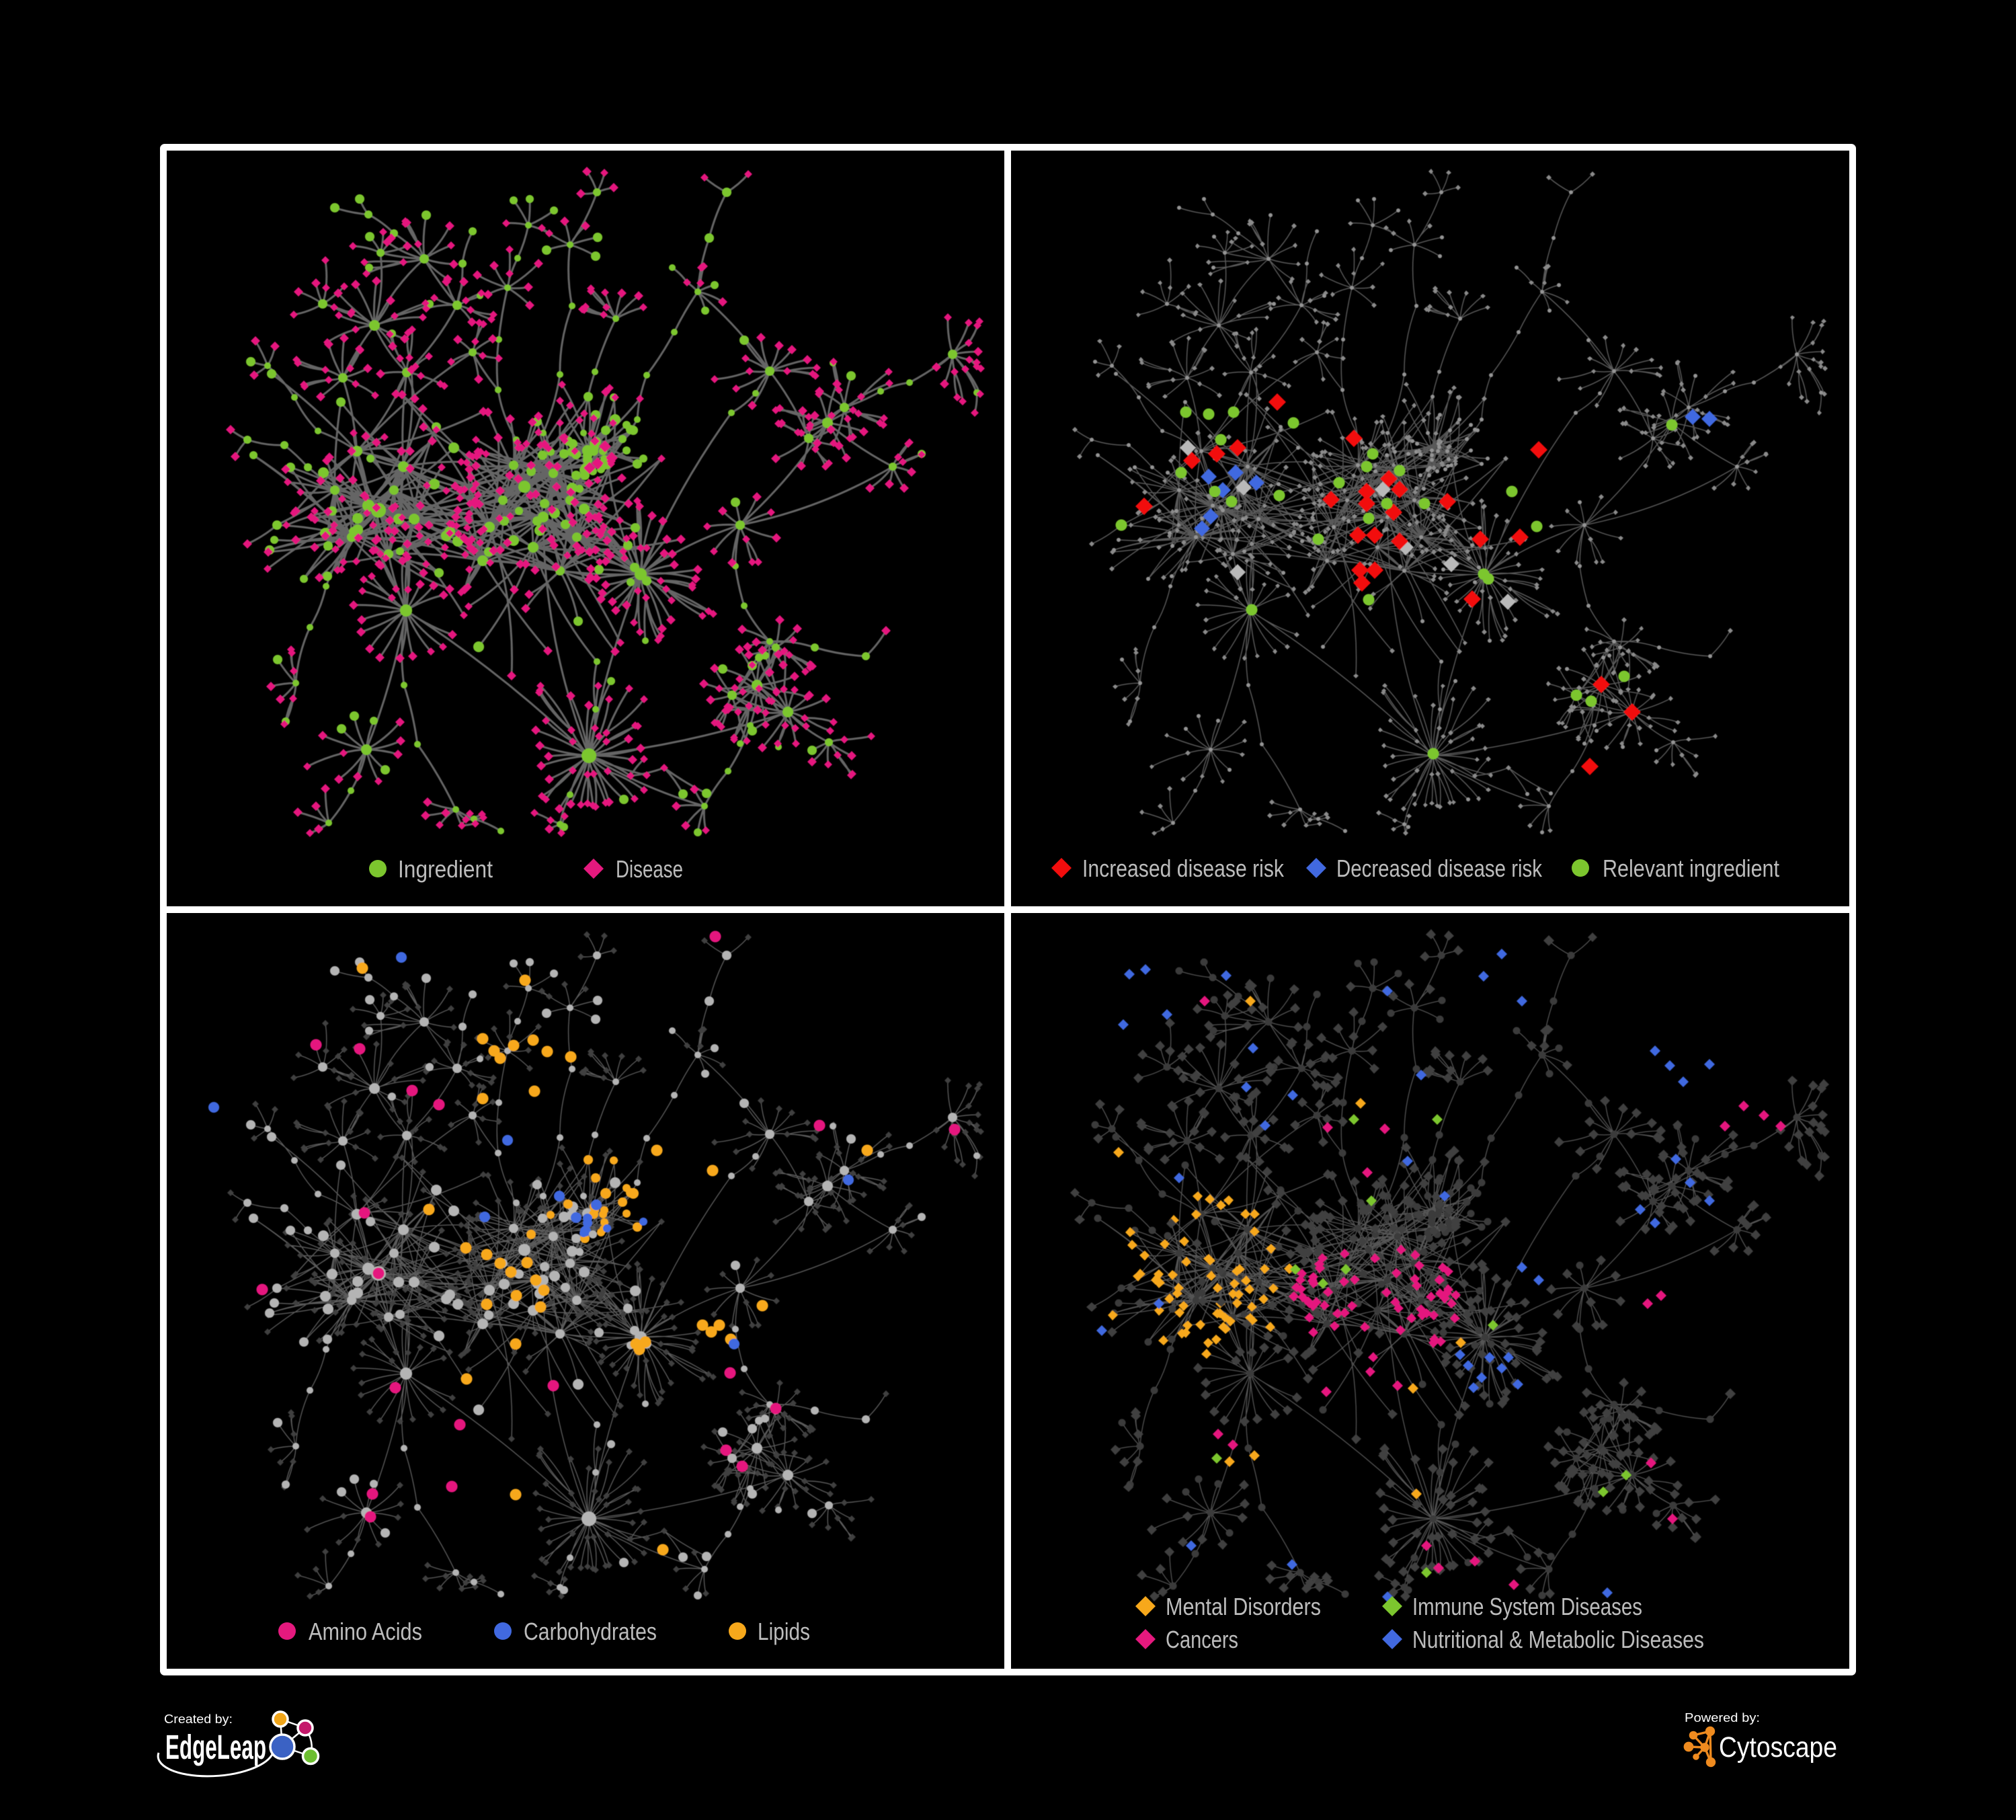  I want to click on svg-text: Relevant ingredient, so click(1691, 868).